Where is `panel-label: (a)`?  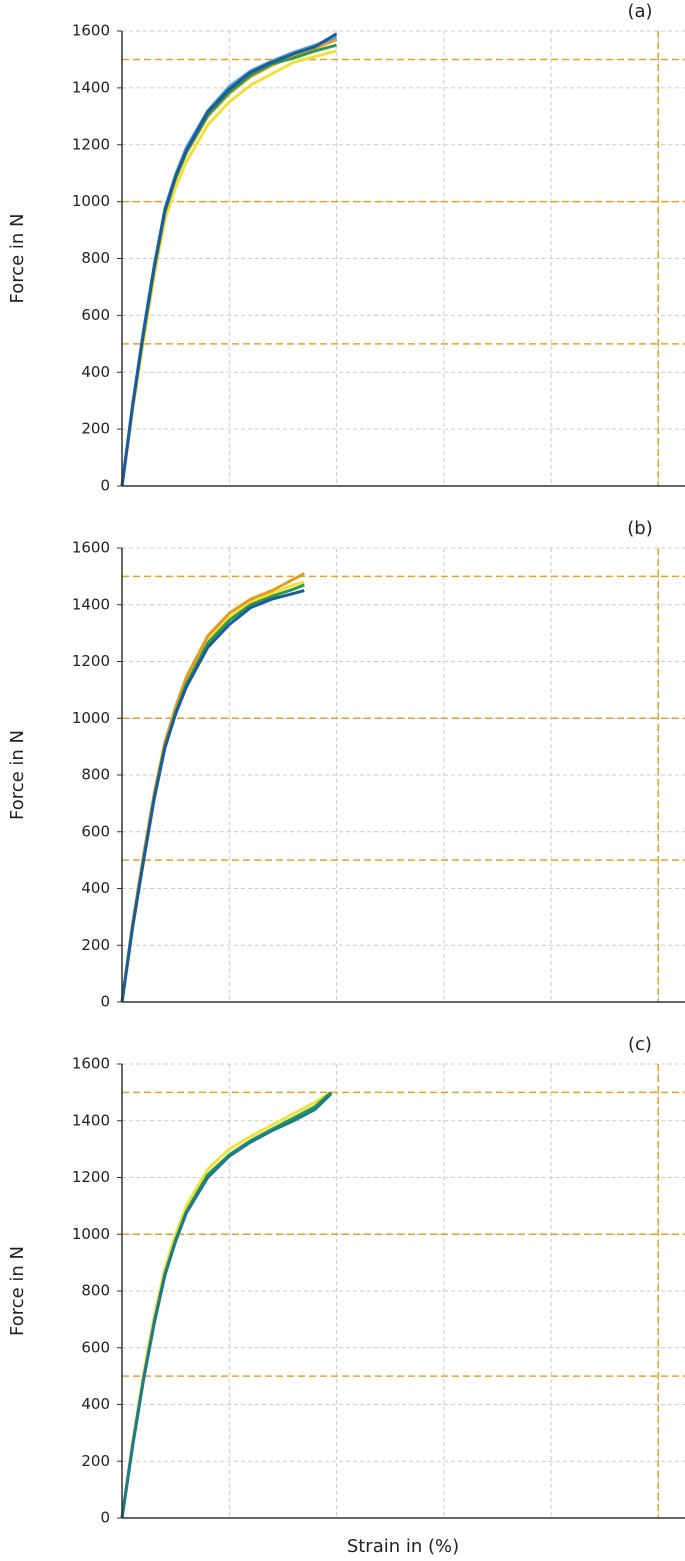
panel-label: (a) is located at coordinates (639, 11).